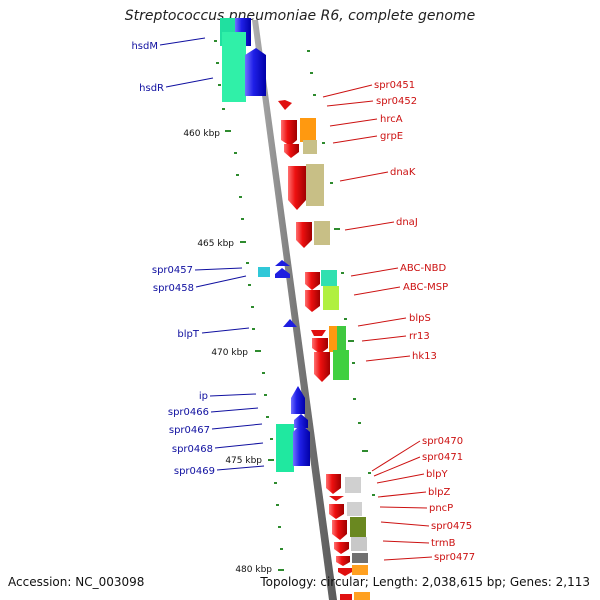  I want to click on minus-strand-features, so click(324, 350).